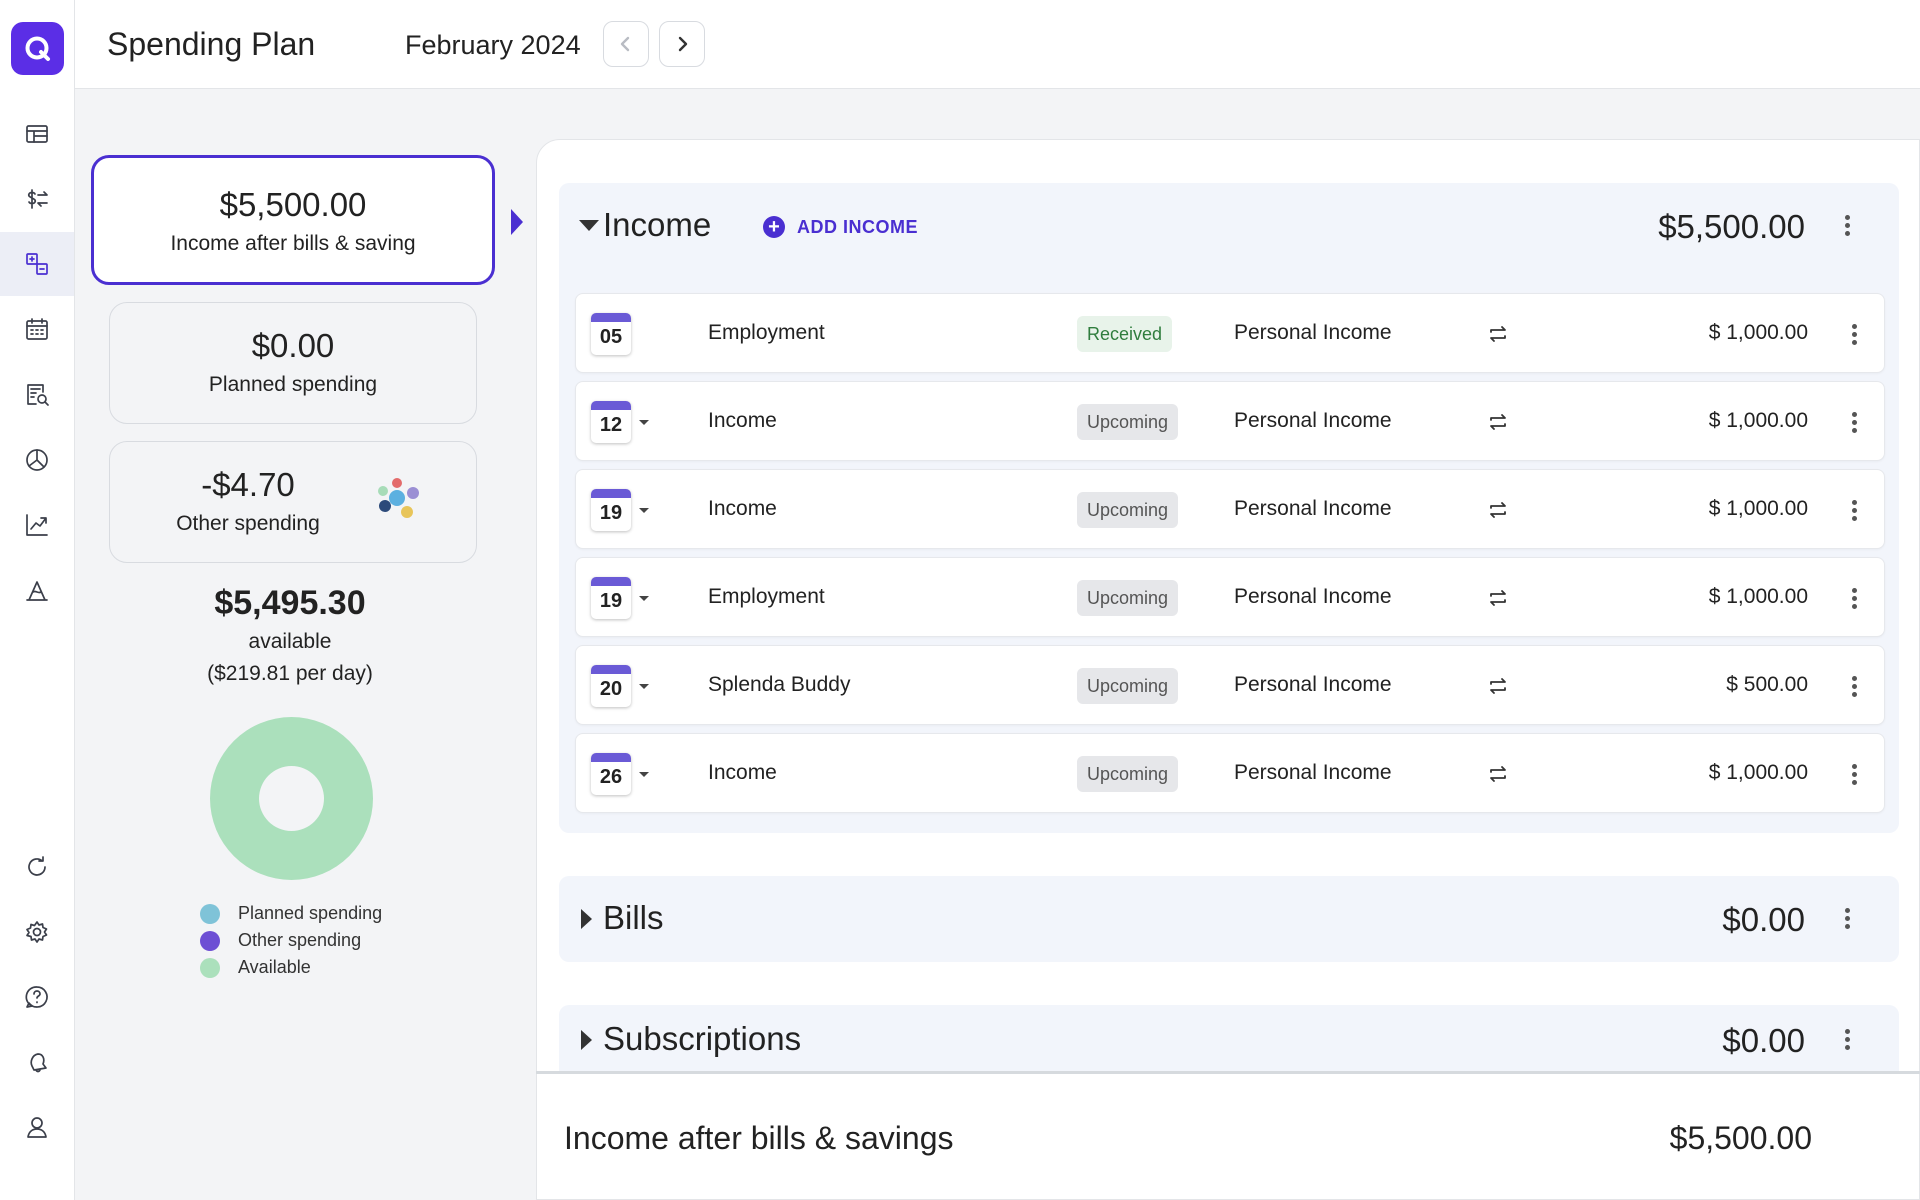  What do you see at coordinates (857, 226) in the screenshot?
I see `add-income-label: ADD INCOME` at bounding box center [857, 226].